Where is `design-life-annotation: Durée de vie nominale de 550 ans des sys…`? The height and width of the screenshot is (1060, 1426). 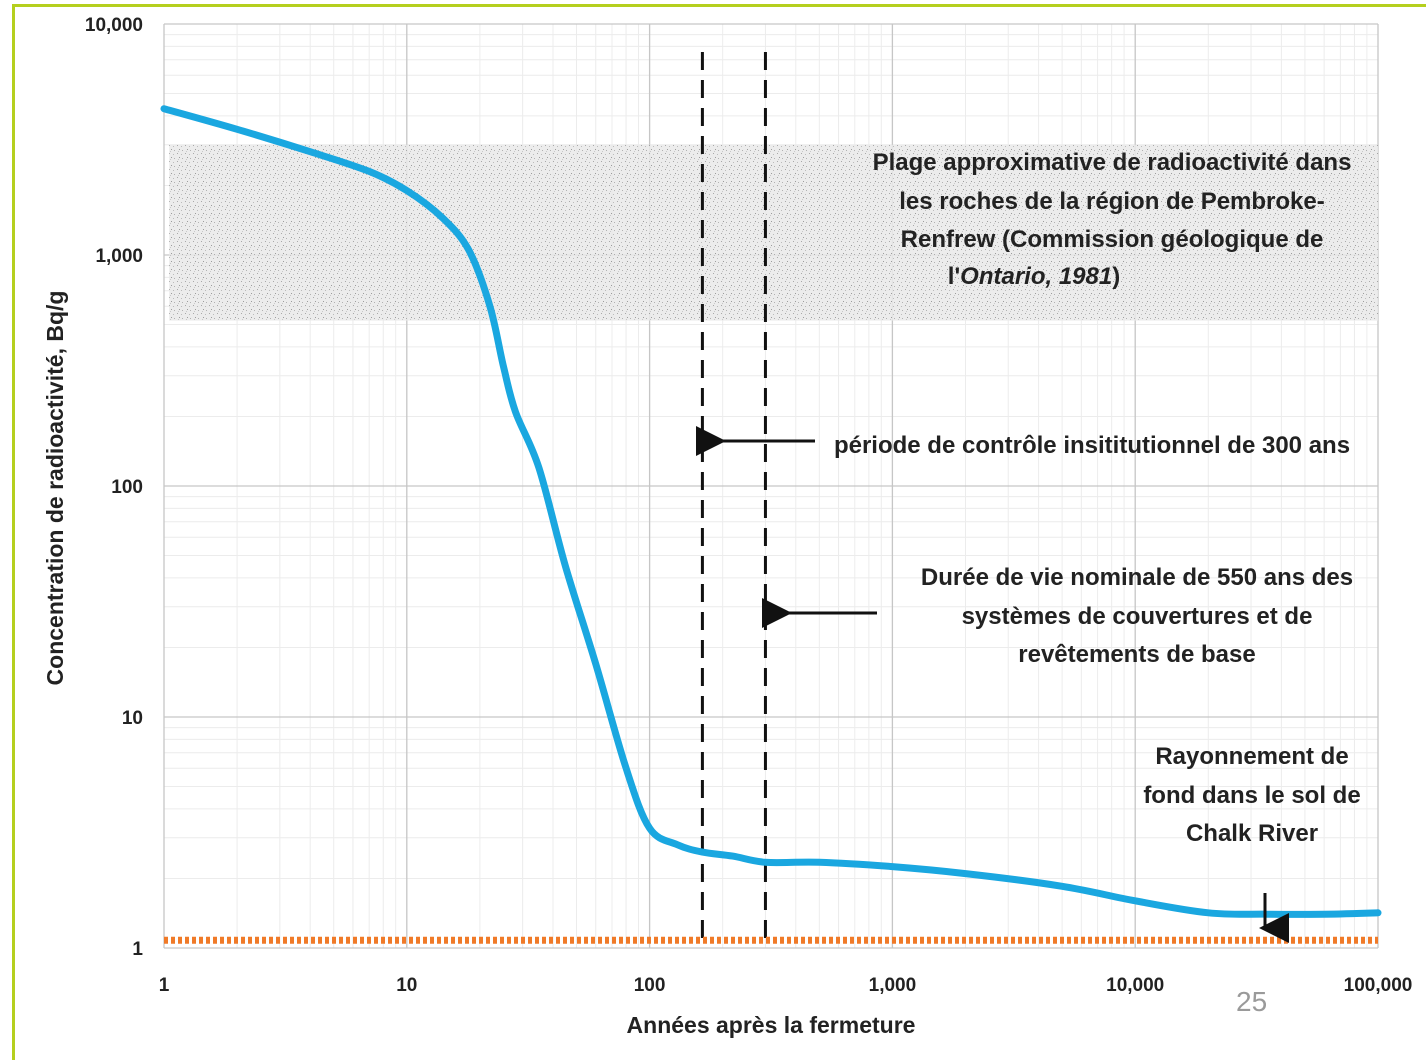 design-life-annotation: Durée de vie nominale de 550 ans des sys… is located at coordinates (1057, 616).